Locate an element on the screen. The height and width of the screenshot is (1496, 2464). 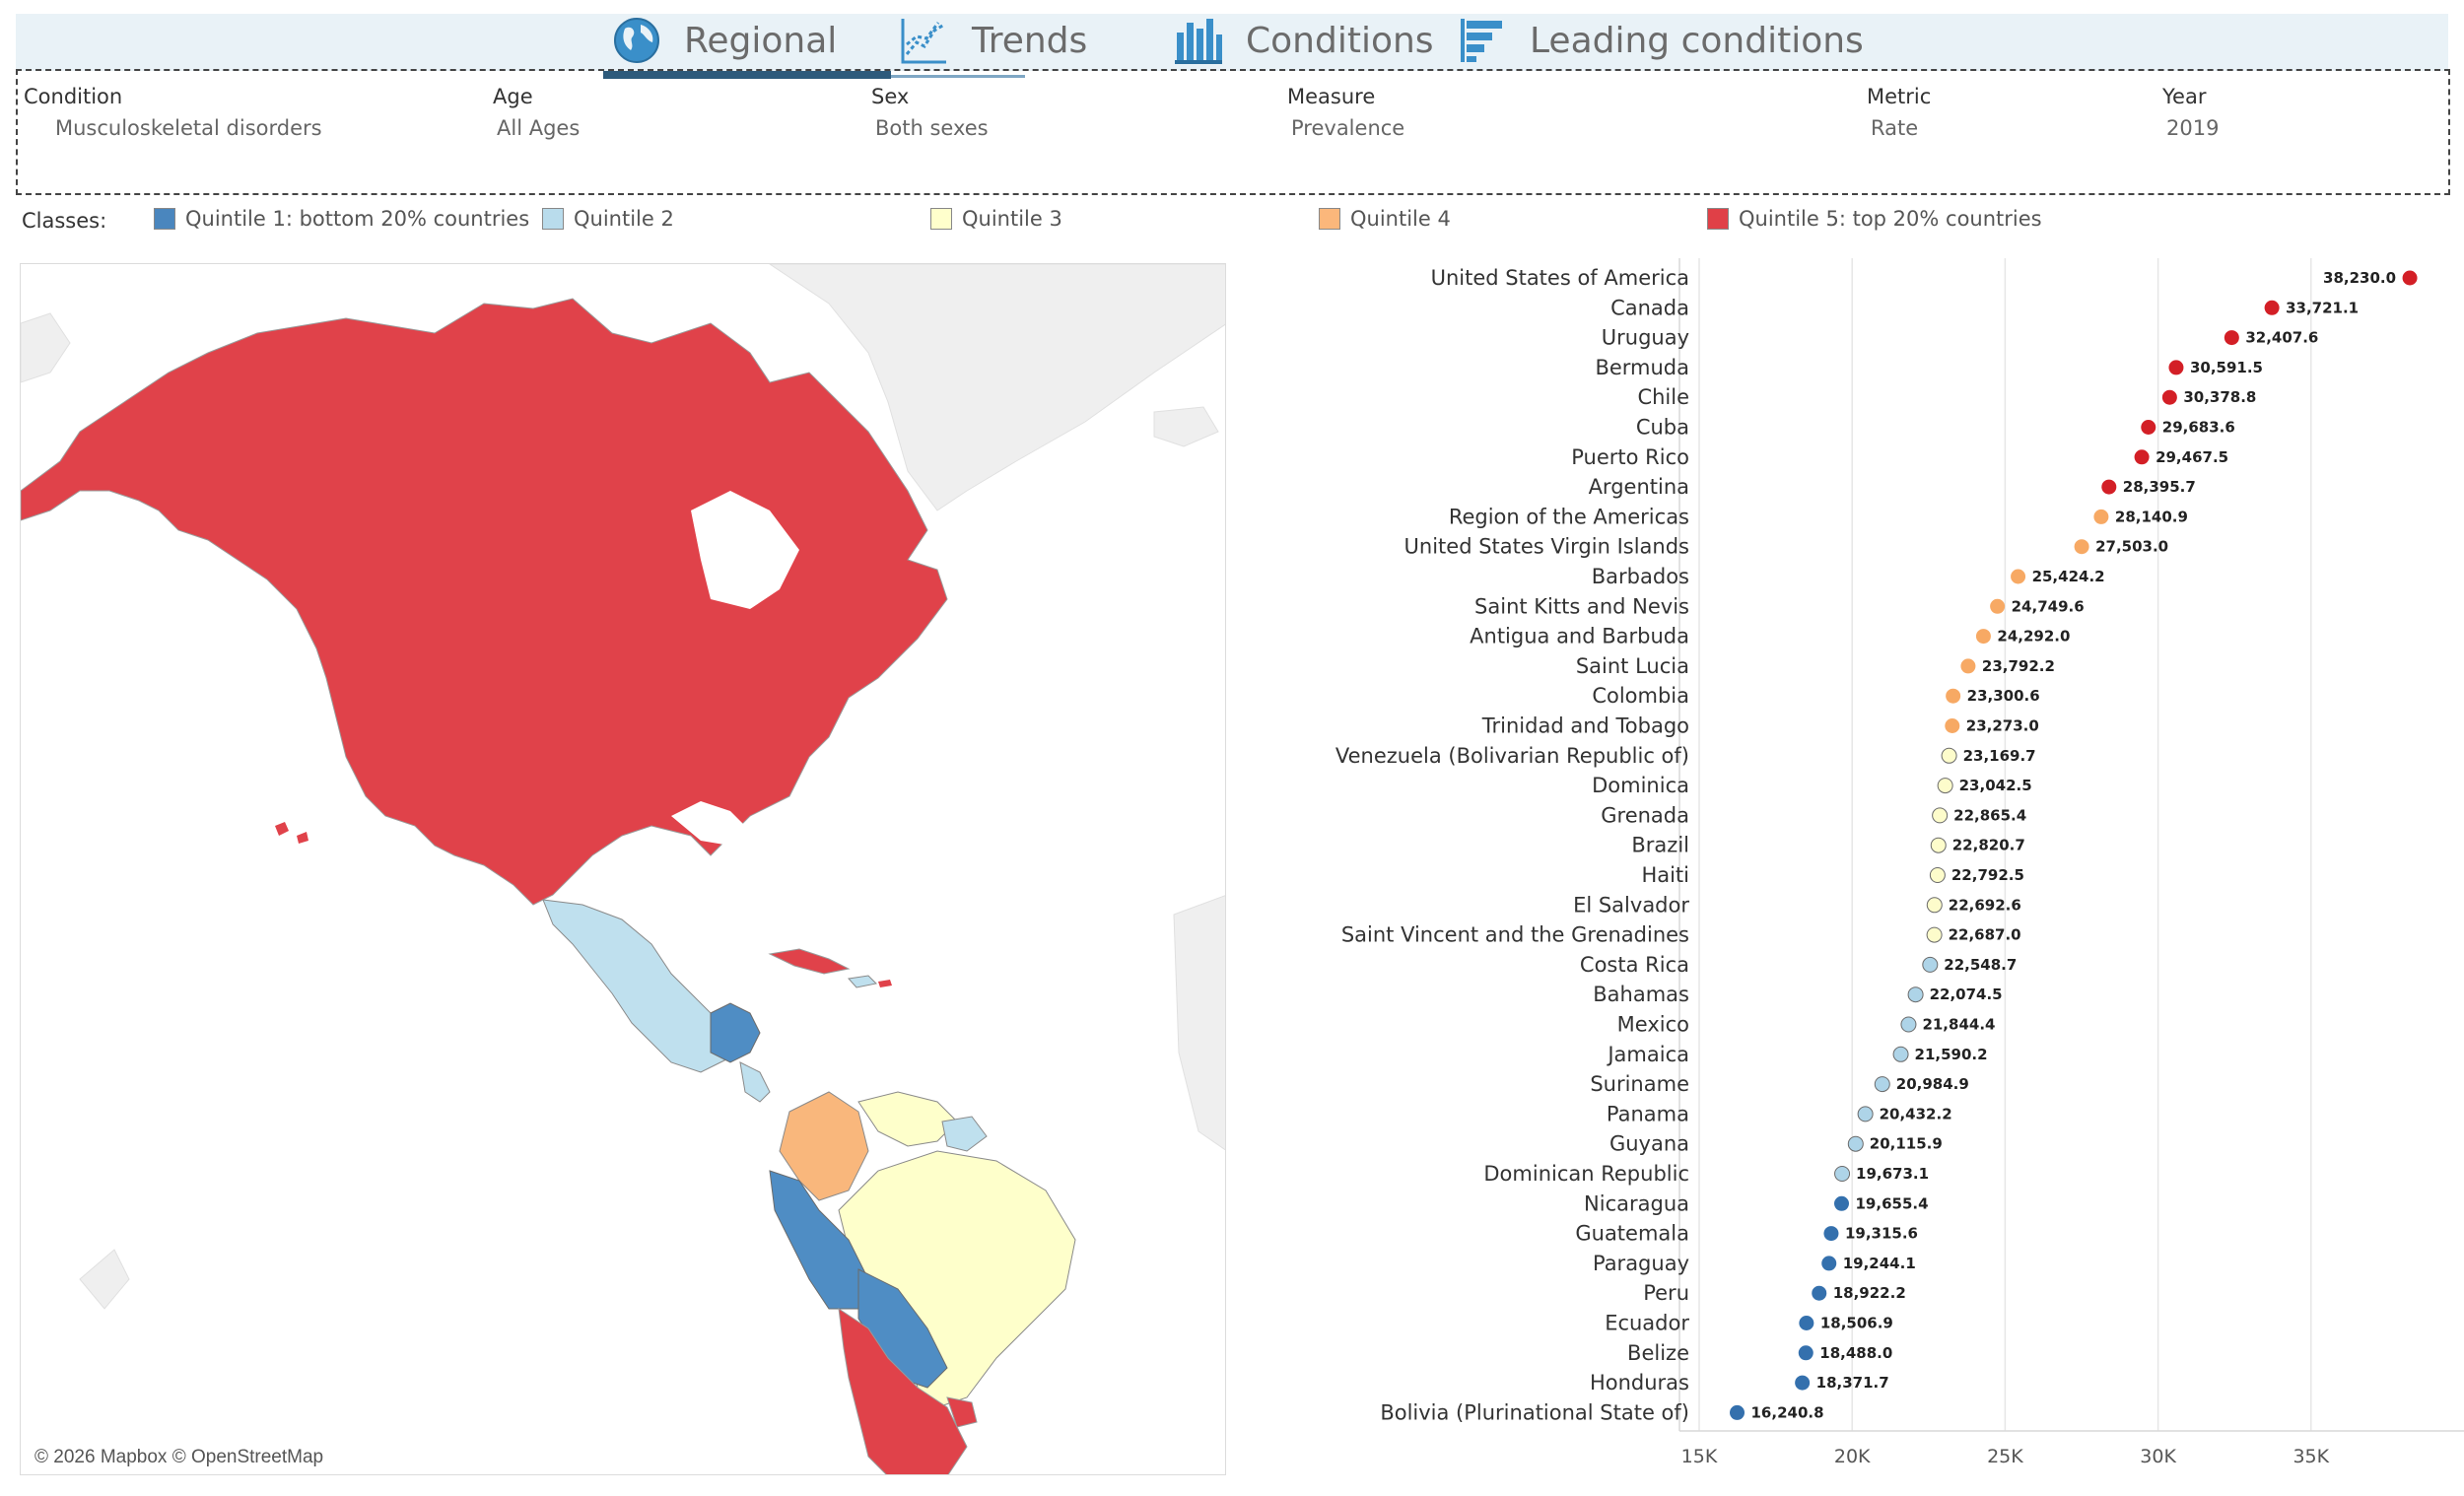
map-africa-edge is located at coordinates (1199, 1023).